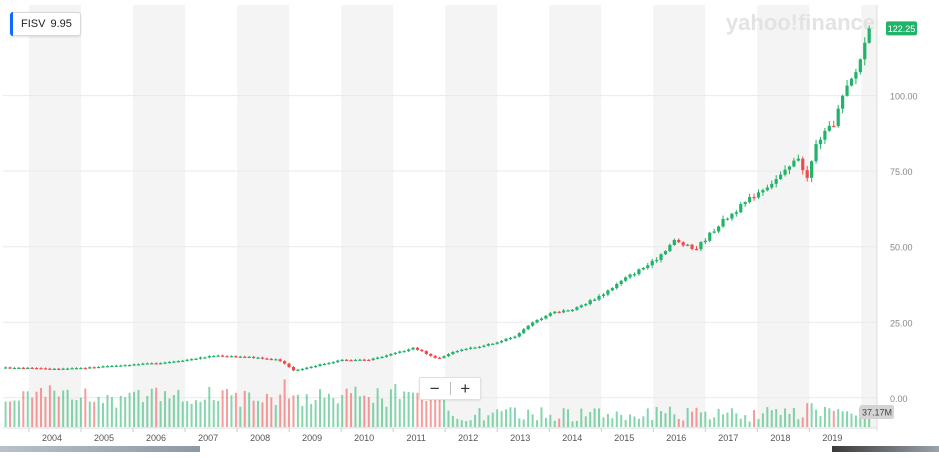  I want to click on y-tick-label: 100.00, so click(904, 97).